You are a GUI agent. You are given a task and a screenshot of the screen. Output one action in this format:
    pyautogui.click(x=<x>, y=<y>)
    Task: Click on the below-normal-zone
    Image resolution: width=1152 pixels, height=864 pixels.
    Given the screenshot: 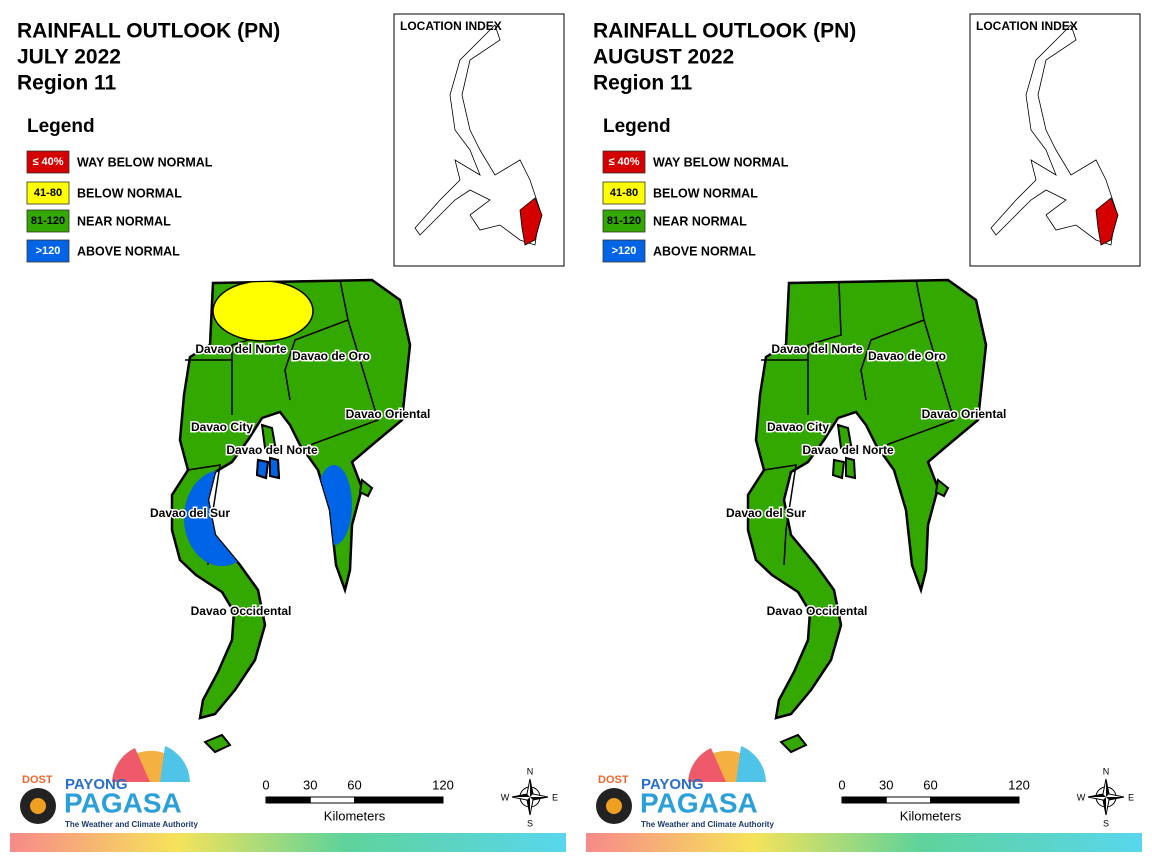 What is the action you would take?
    pyautogui.click(x=263, y=311)
    